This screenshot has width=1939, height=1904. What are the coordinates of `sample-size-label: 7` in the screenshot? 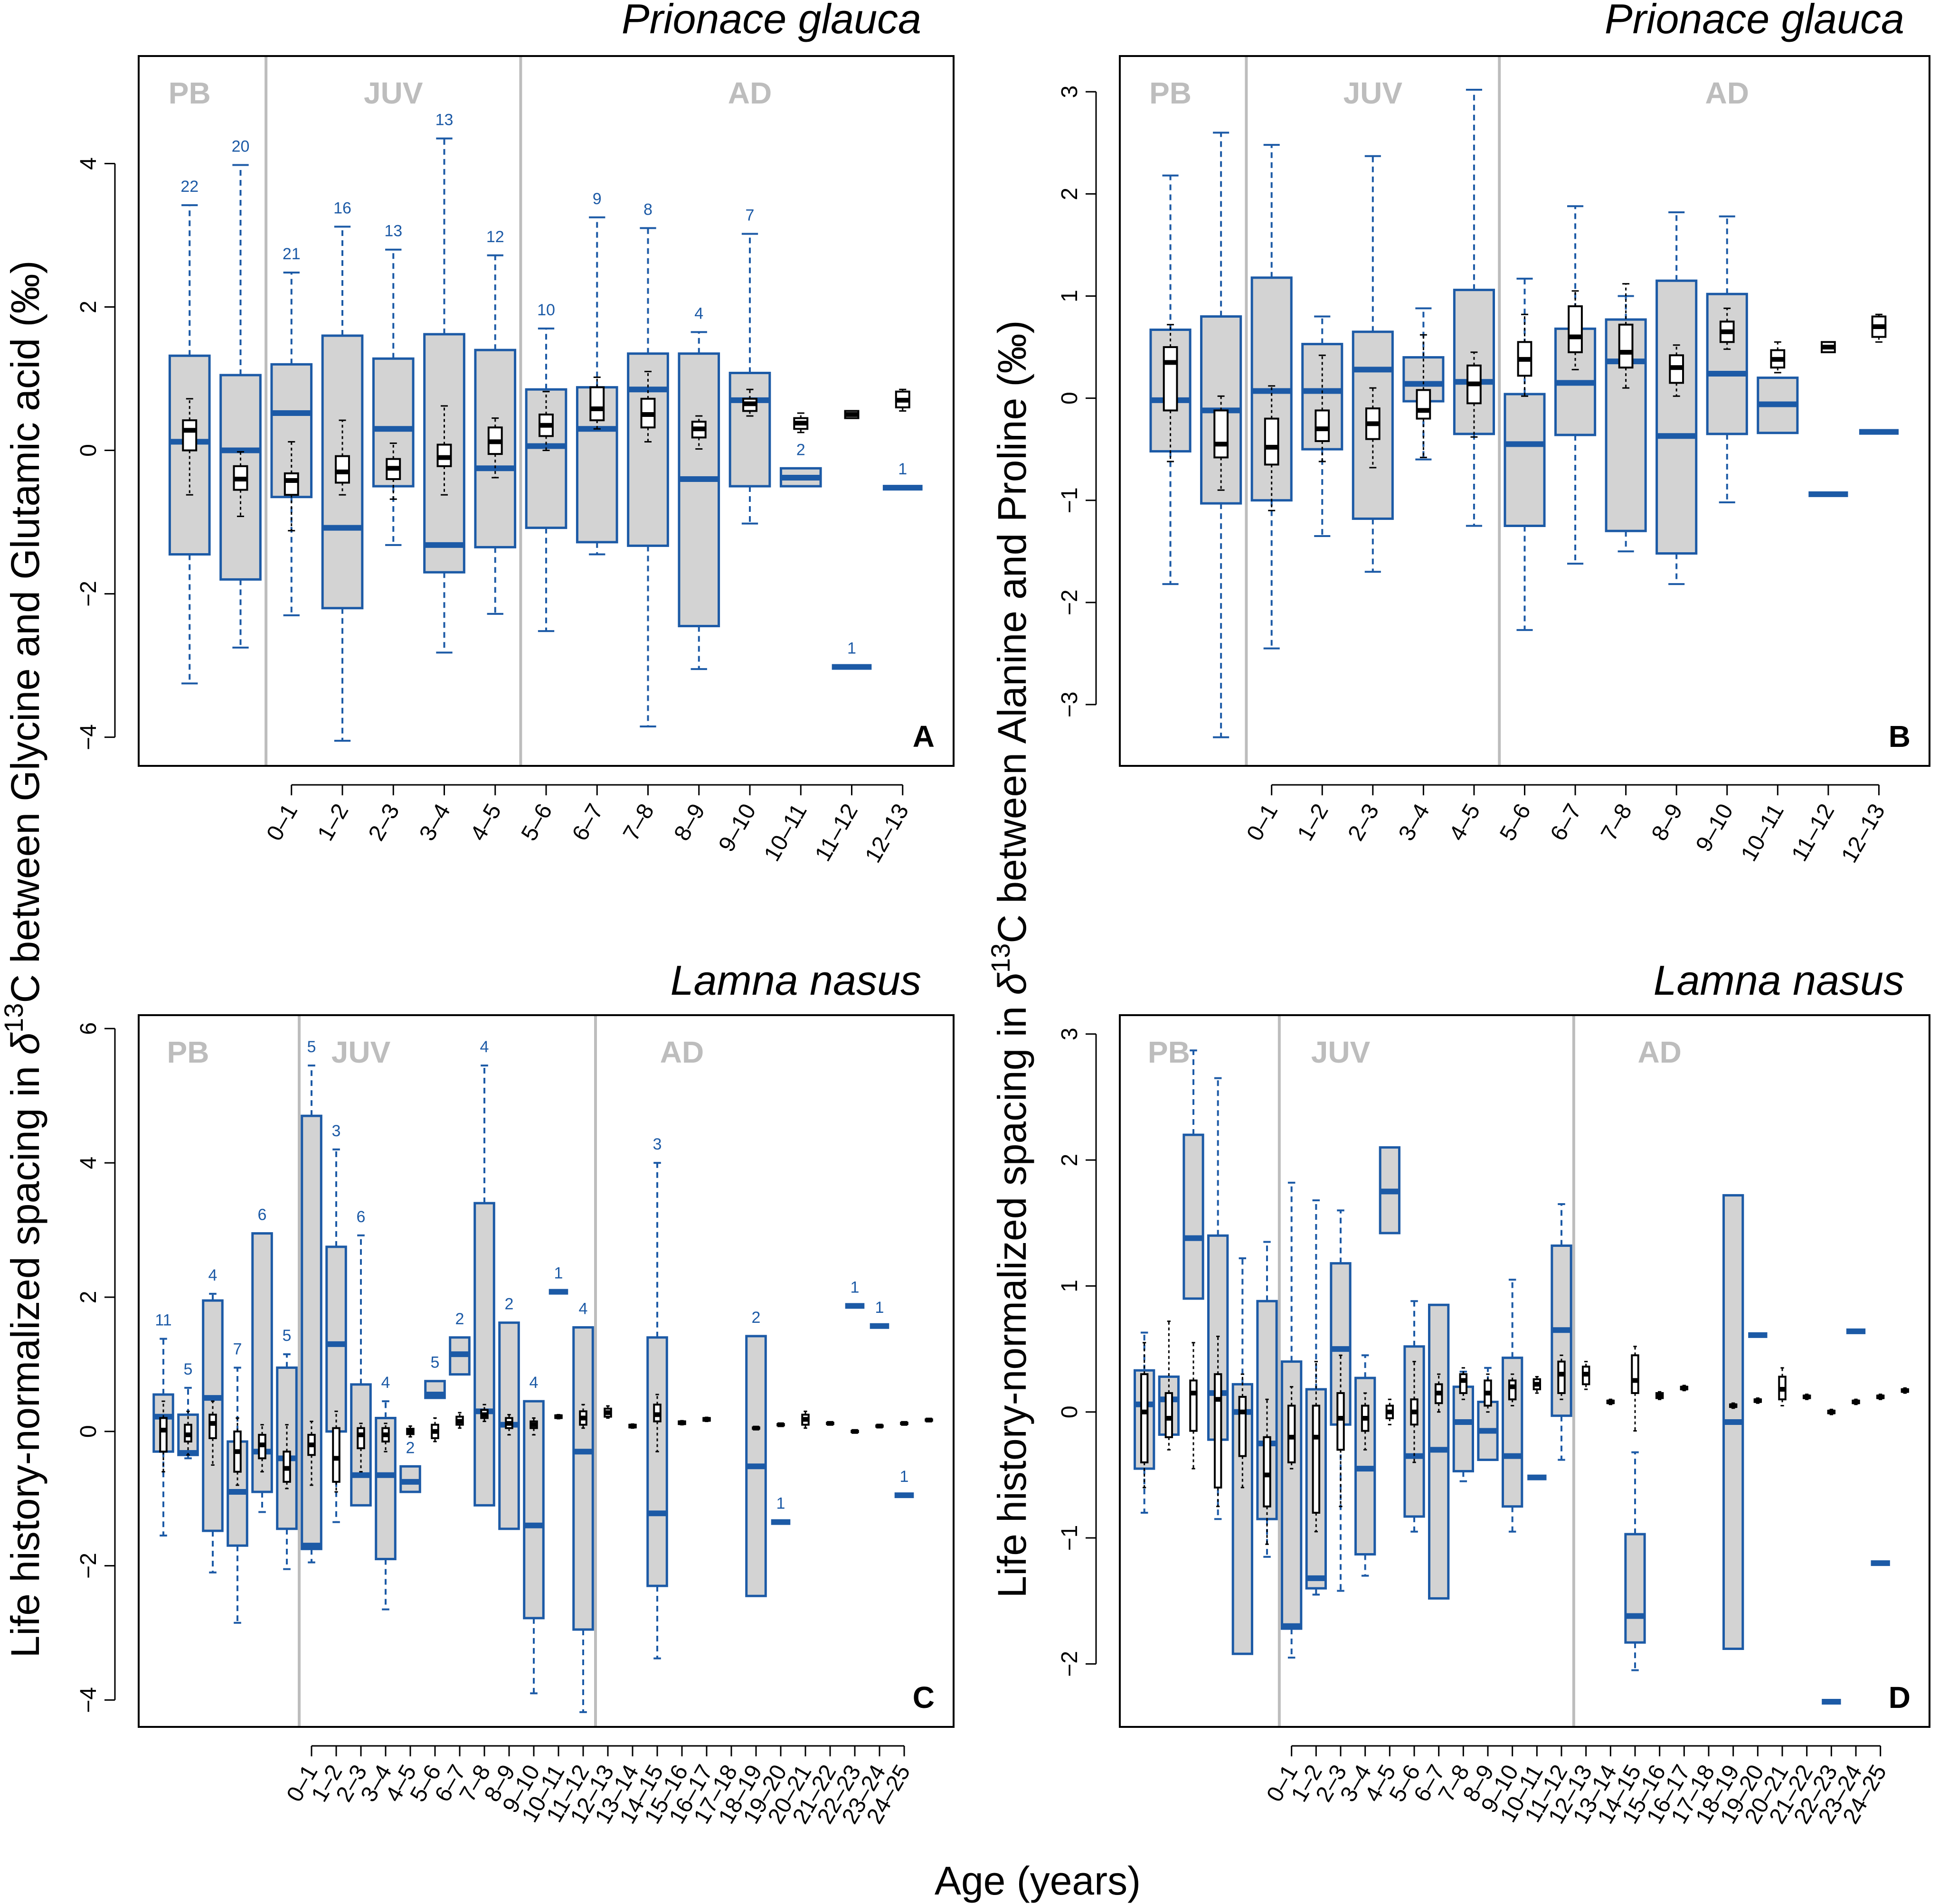 It's located at (750, 216).